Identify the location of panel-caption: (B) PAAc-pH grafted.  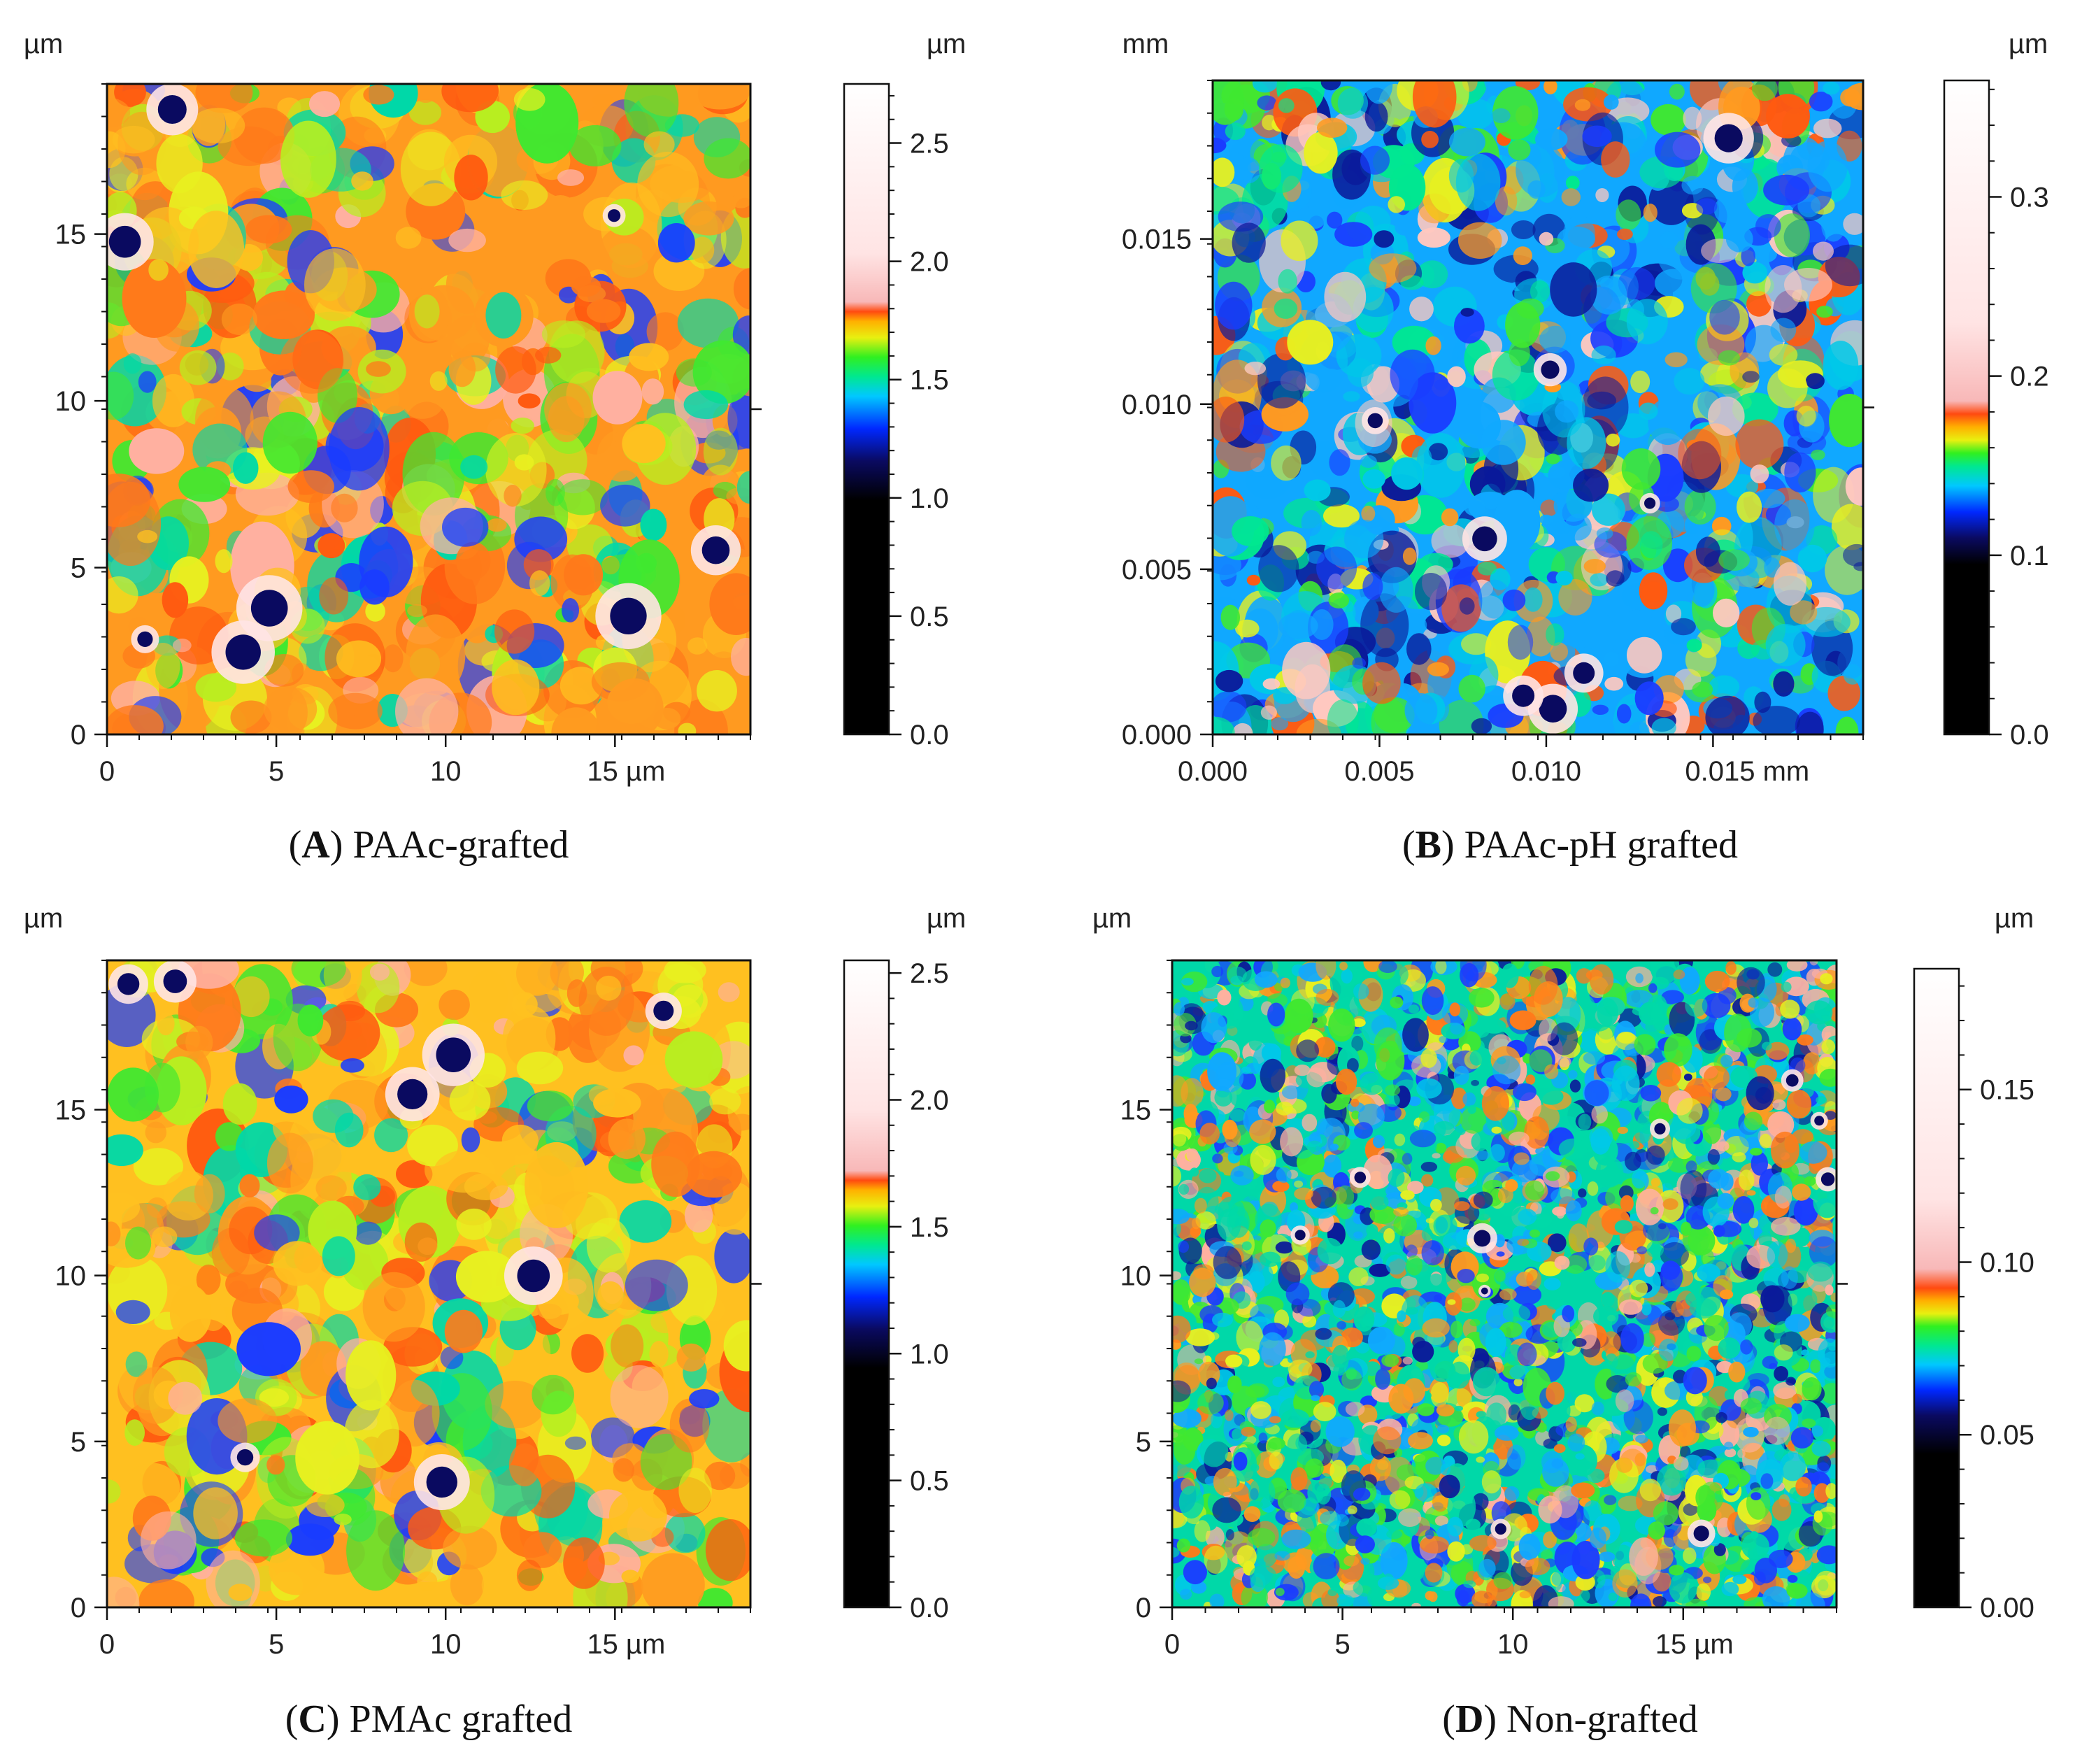
(1570, 845).